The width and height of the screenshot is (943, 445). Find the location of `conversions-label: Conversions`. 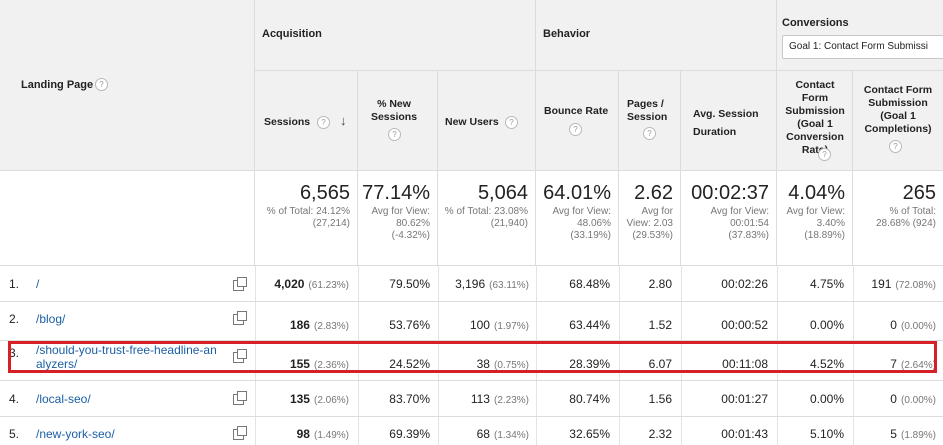

conversions-label: Conversions is located at coordinates (815, 23).